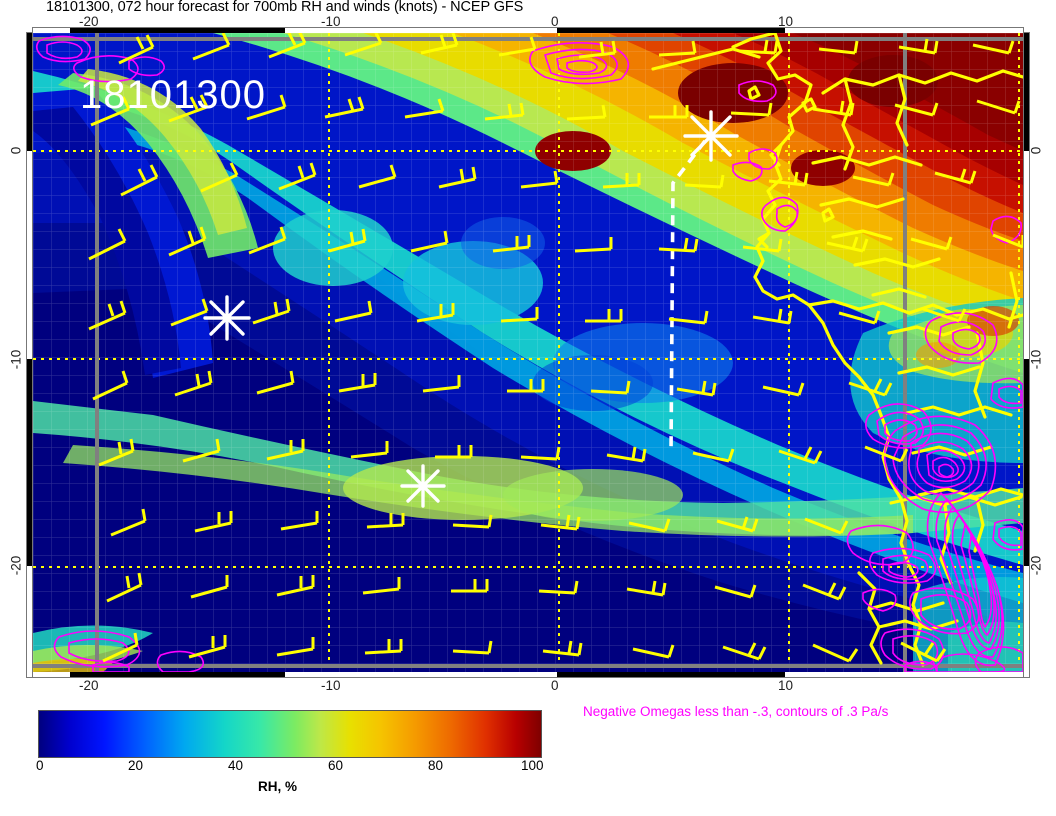 The height and width of the screenshot is (816, 1056). Describe the element at coordinates (278, 786) in the screenshot. I see `colorbar-label: RH, %` at that location.